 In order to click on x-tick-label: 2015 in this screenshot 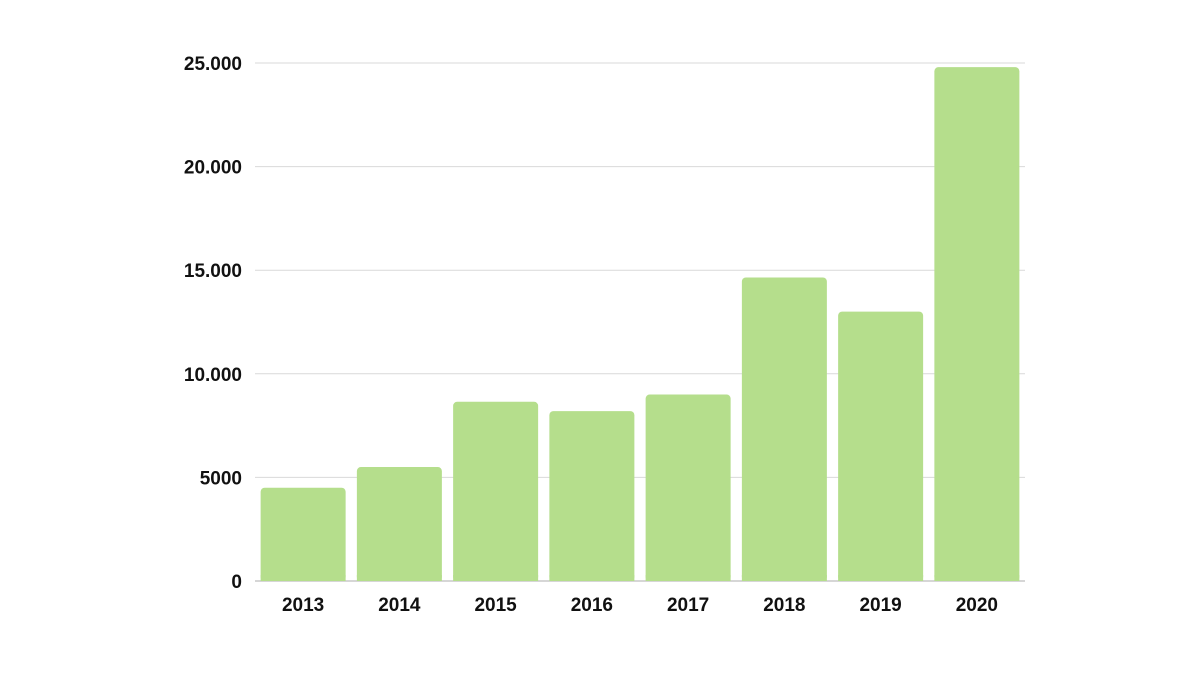, I will do `click(495, 605)`.